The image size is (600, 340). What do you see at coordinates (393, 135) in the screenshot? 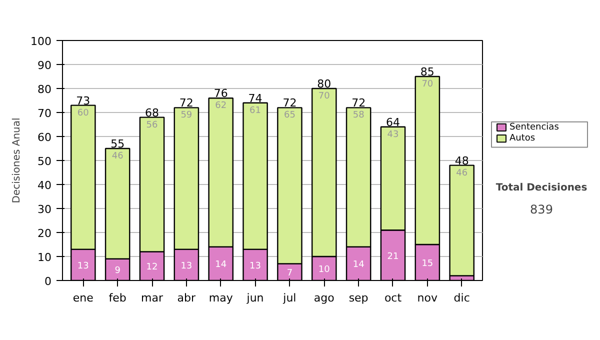
I see `data-label: 43` at bounding box center [393, 135].